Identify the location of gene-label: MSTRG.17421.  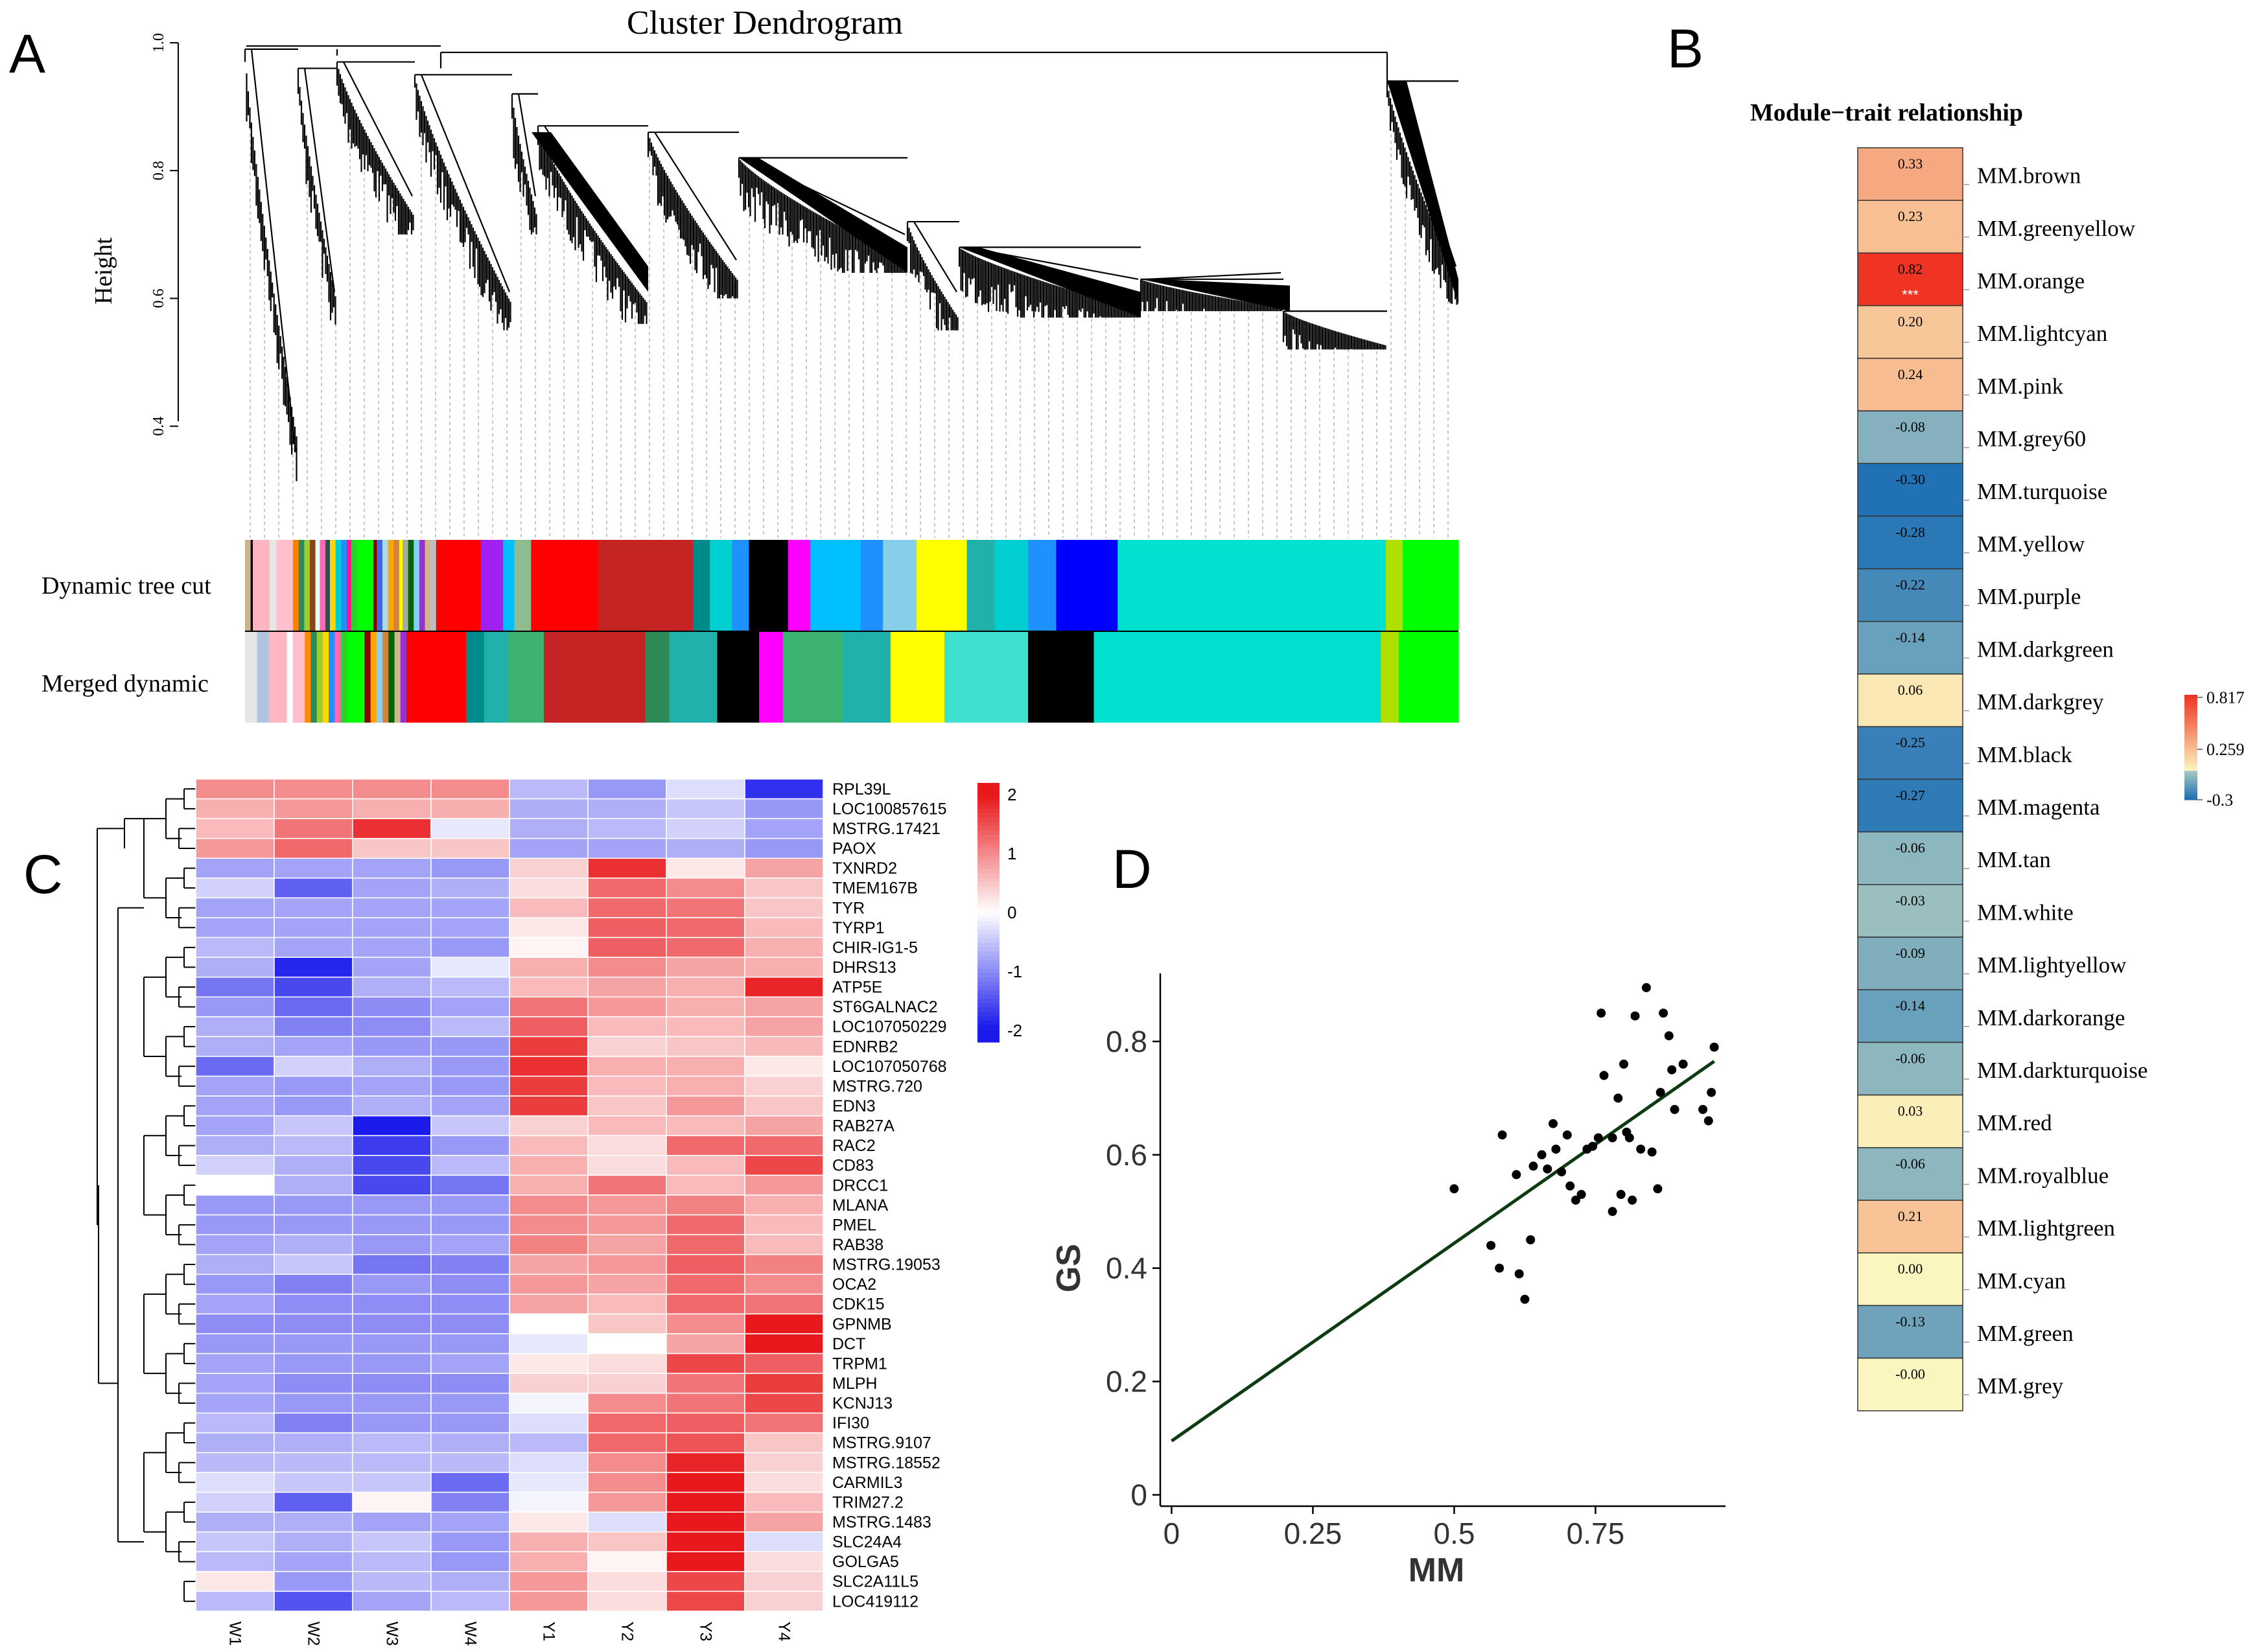
(887, 829).